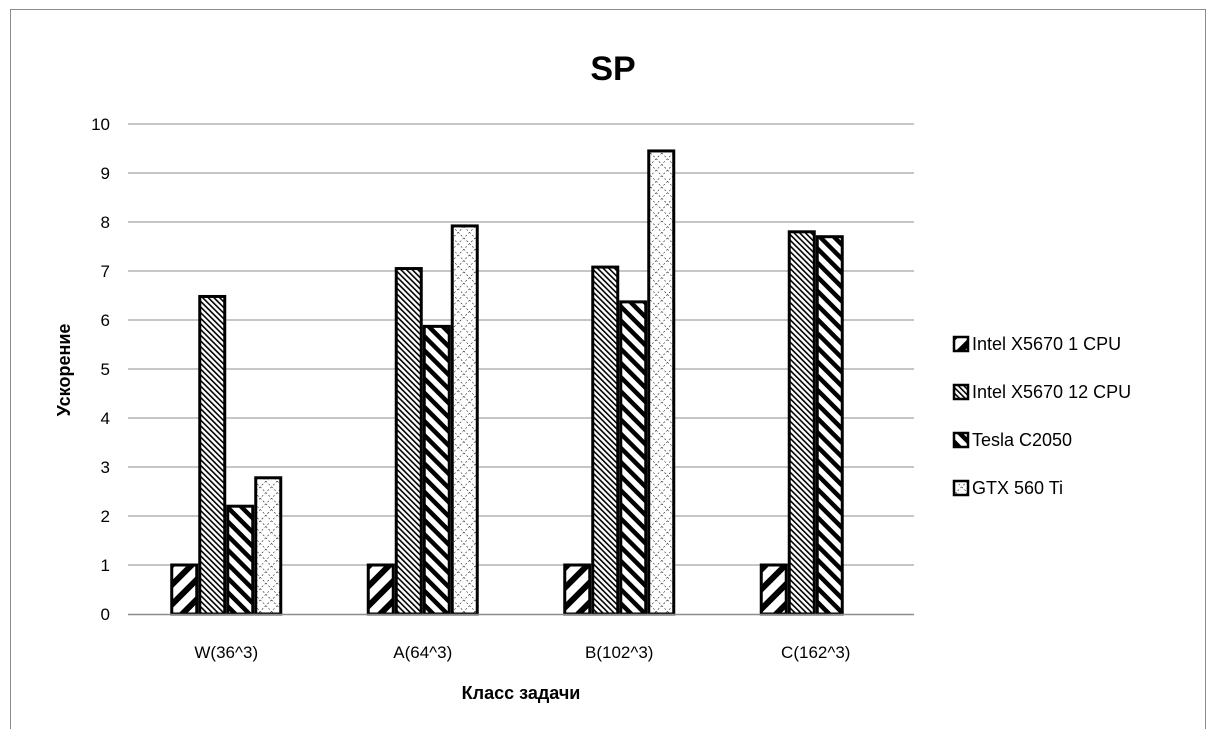 This screenshot has height=729, width=1206. What do you see at coordinates (422, 652) in the screenshot?
I see `x-tick-label: A(64^3)` at bounding box center [422, 652].